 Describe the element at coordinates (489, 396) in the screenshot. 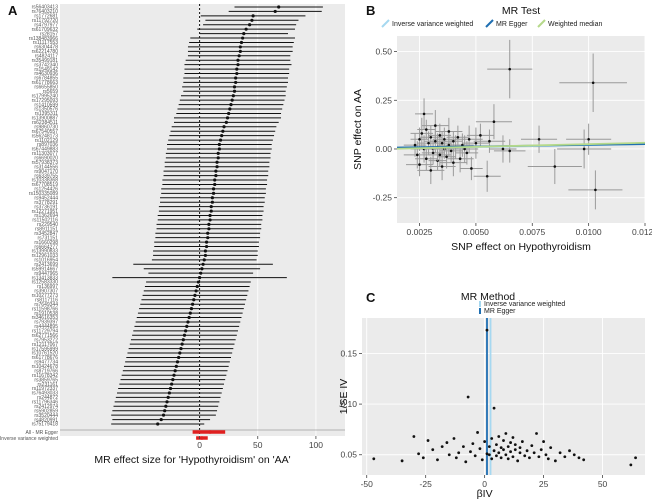

I see `funnel-method-lines` at that location.